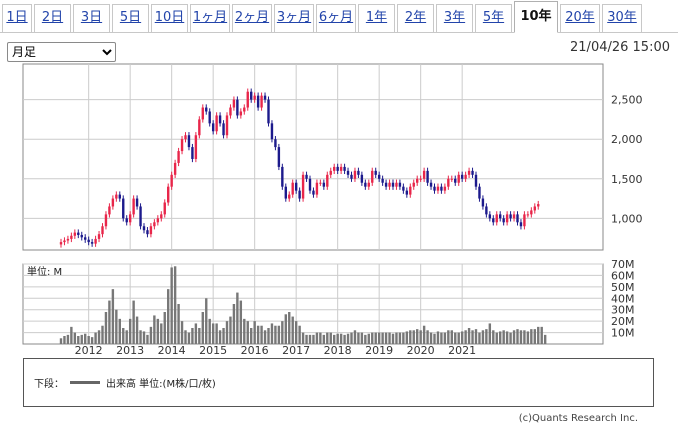 The width and height of the screenshot is (678, 427). What do you see at coordinates (17, 18) in the screenshot?
I see `tab-period: 1日` at bounding box center [17, 18].